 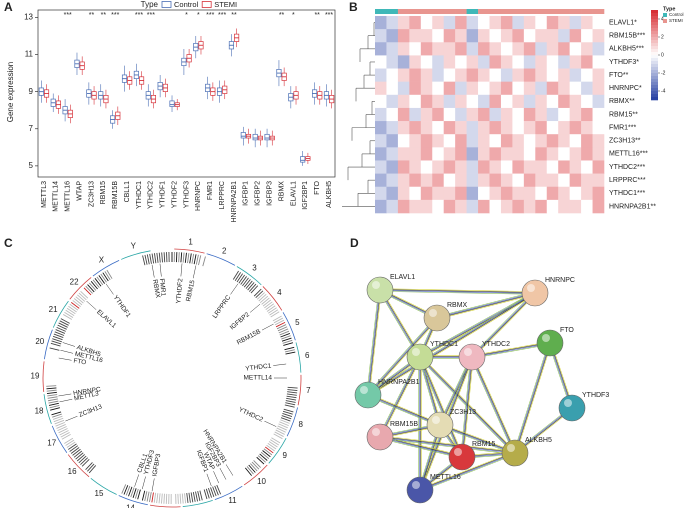 What do you see at coordinates (250, 414) in the screenshot?
I see `gene-label: YTHDC2` at bounding box center [250, 414].